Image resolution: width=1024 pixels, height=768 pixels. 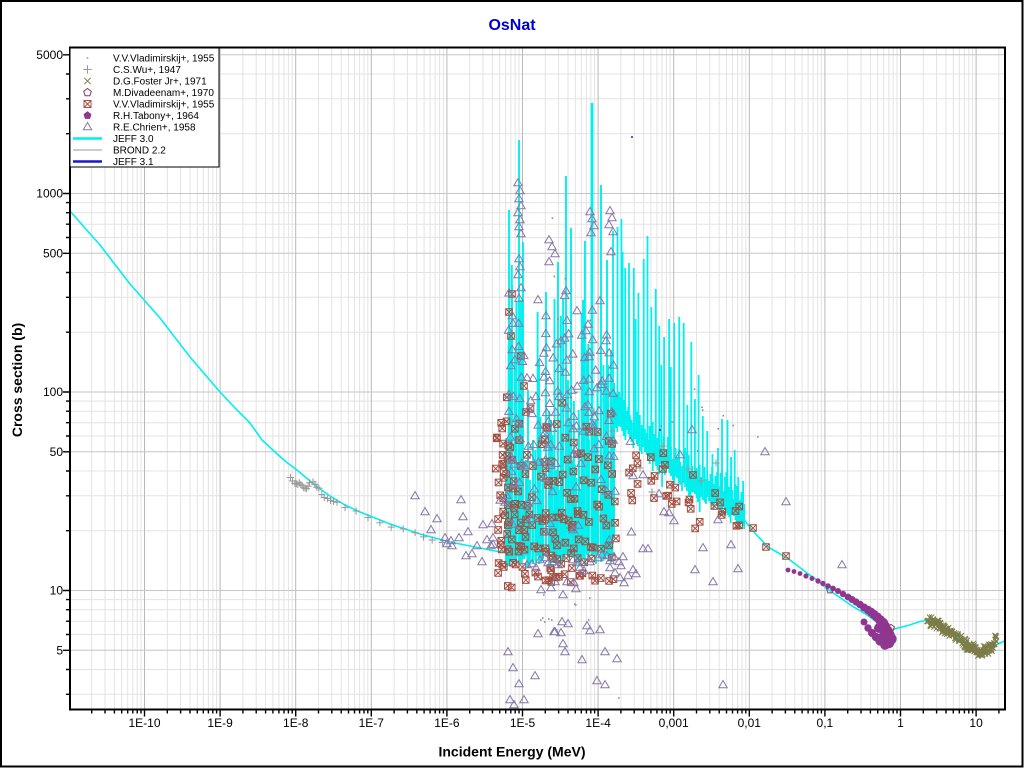 What do you see at coordinates (53, 254) in the screenshot?
I see `svg-text: 500` at bounding box center [53, 254].